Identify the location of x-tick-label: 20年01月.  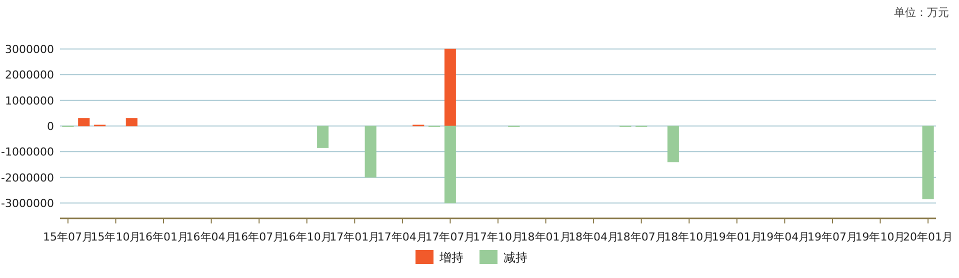
(928, 237).